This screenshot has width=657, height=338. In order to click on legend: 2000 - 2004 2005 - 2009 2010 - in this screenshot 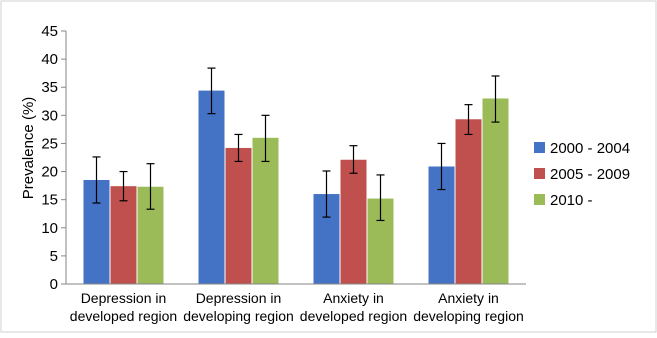, I will do `click(582, 174)`.